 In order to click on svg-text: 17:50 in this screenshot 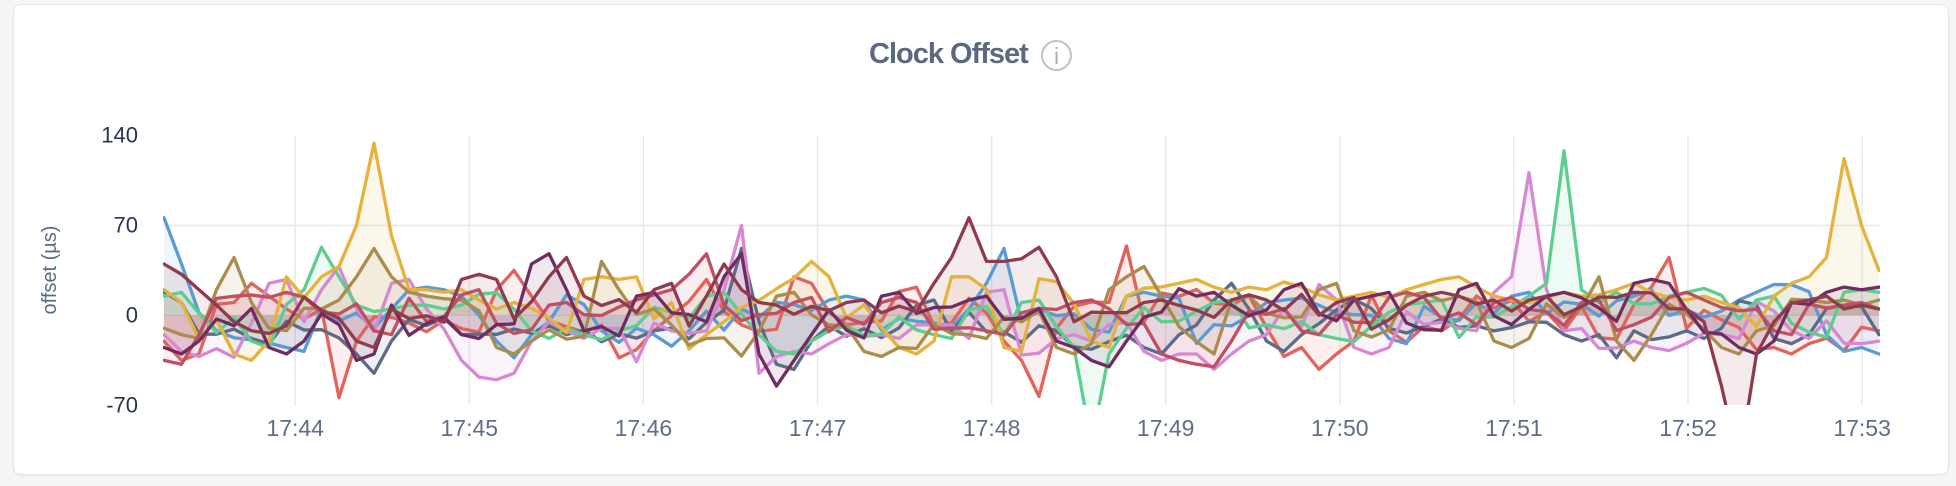, I will do `click(1340, 428)`.